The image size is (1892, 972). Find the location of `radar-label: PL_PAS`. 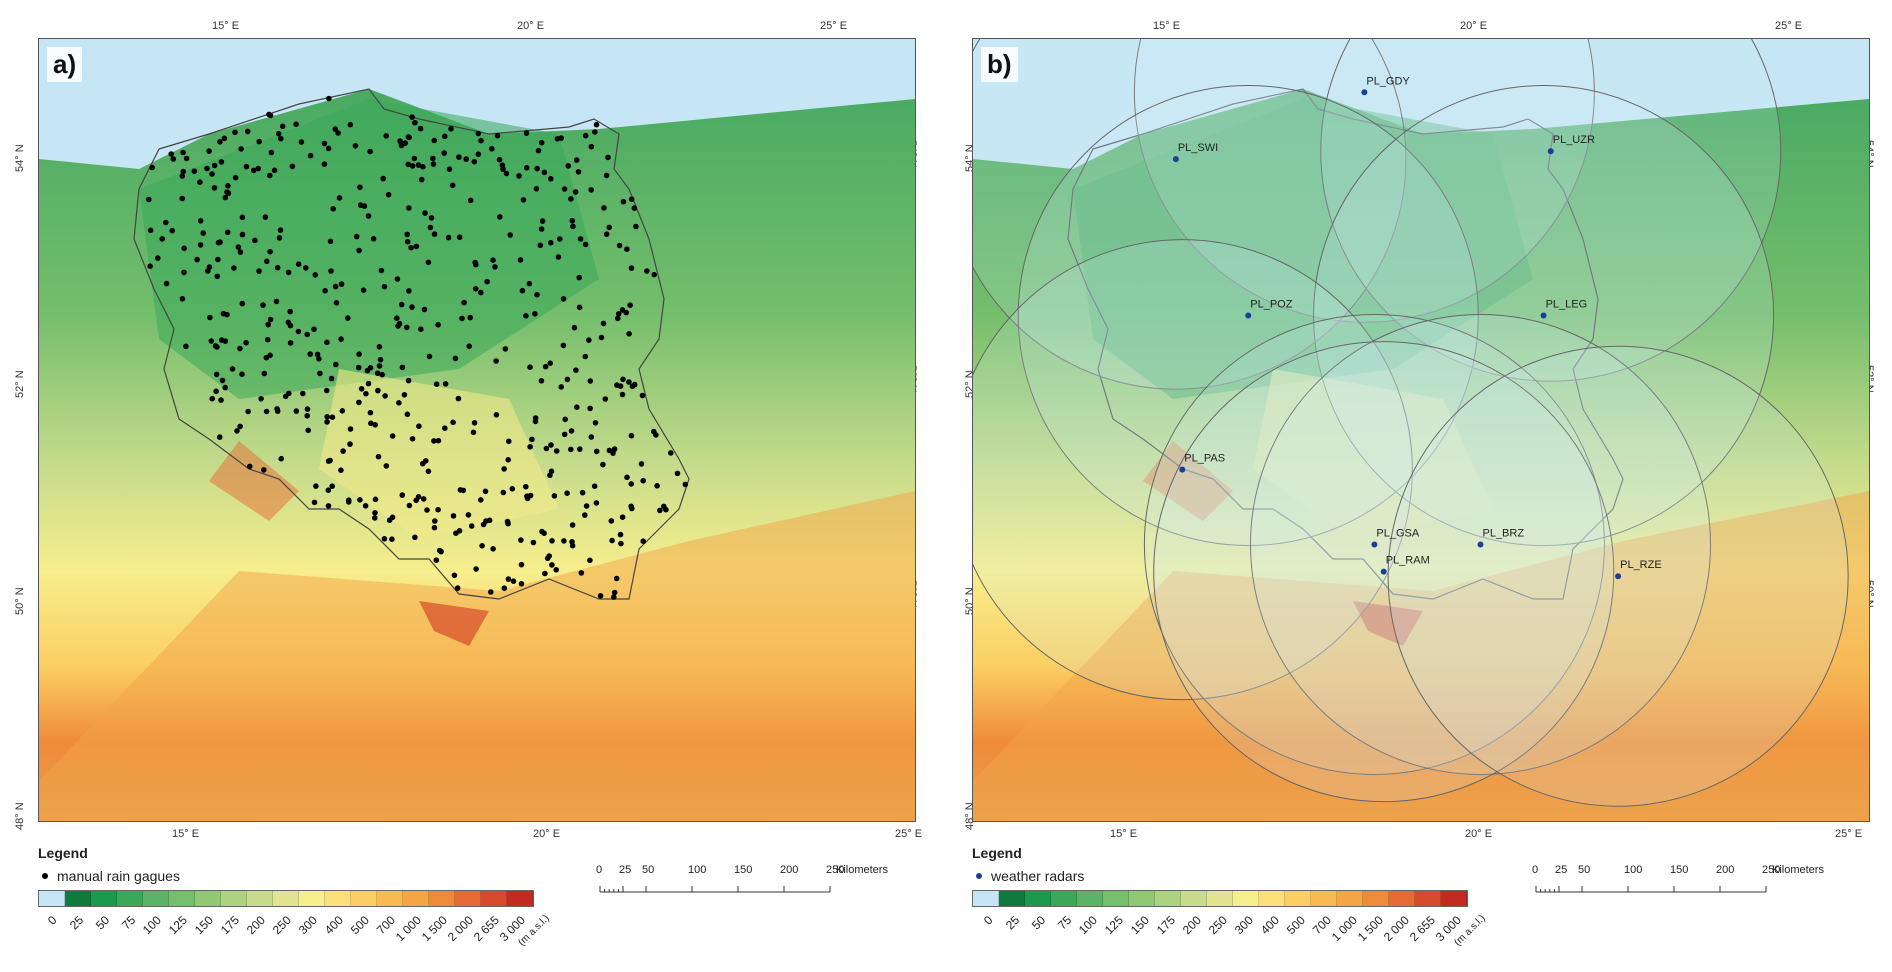

radar-label: PL_PAS is located at coordinates (1204, 459).